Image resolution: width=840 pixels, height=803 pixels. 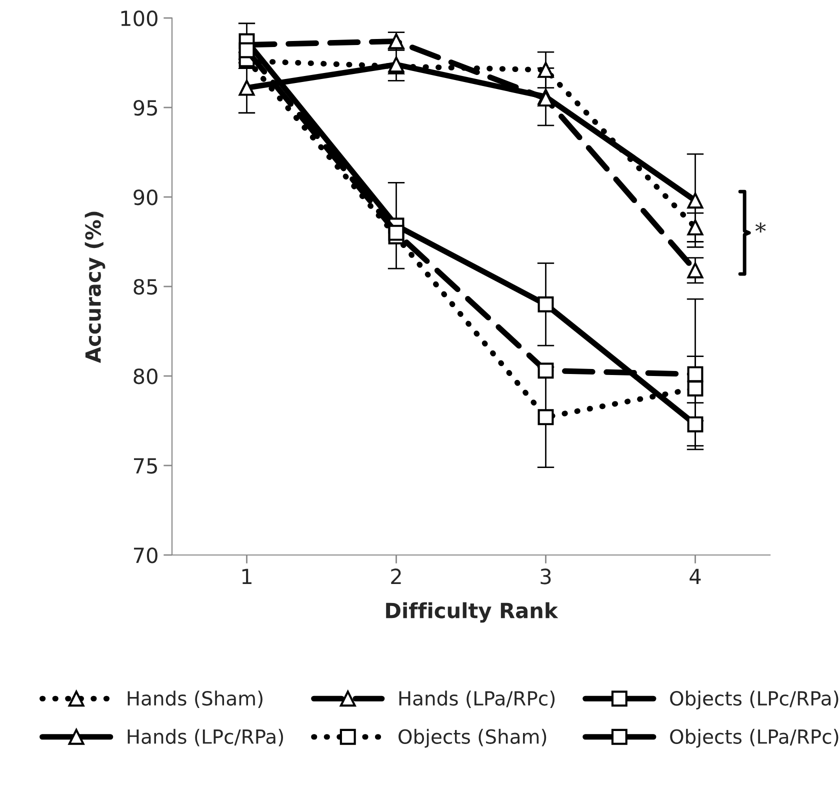 I want to click on legend-label: Objects (LPa/RPc), so click(x=754, y=738).